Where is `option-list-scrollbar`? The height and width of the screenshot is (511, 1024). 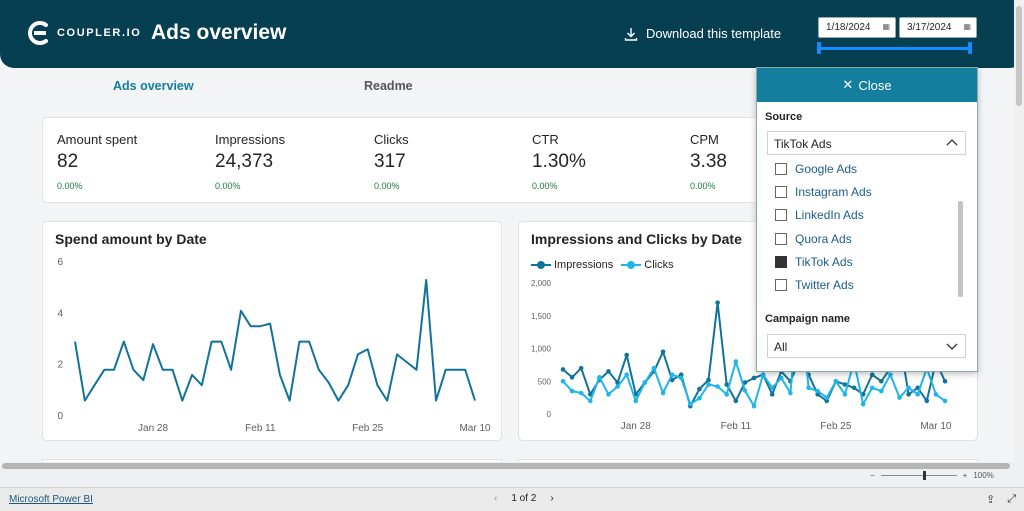
option-list-scrollbar is located at coordinates (960, 249).